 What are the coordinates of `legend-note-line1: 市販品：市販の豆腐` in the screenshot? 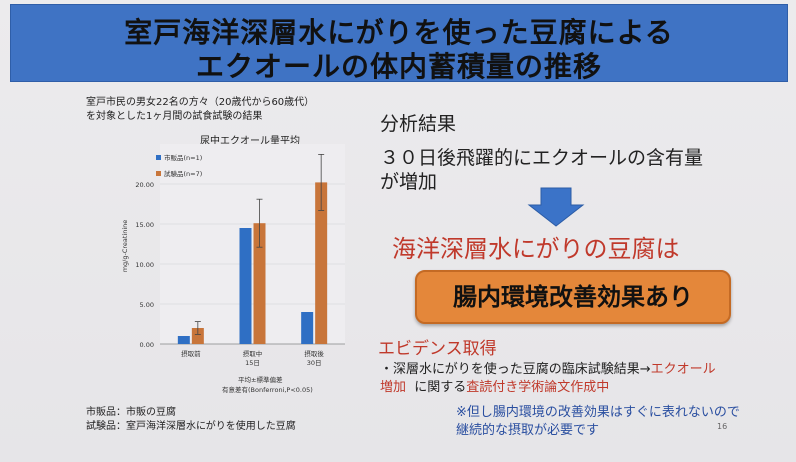 It's located at (131, 412).